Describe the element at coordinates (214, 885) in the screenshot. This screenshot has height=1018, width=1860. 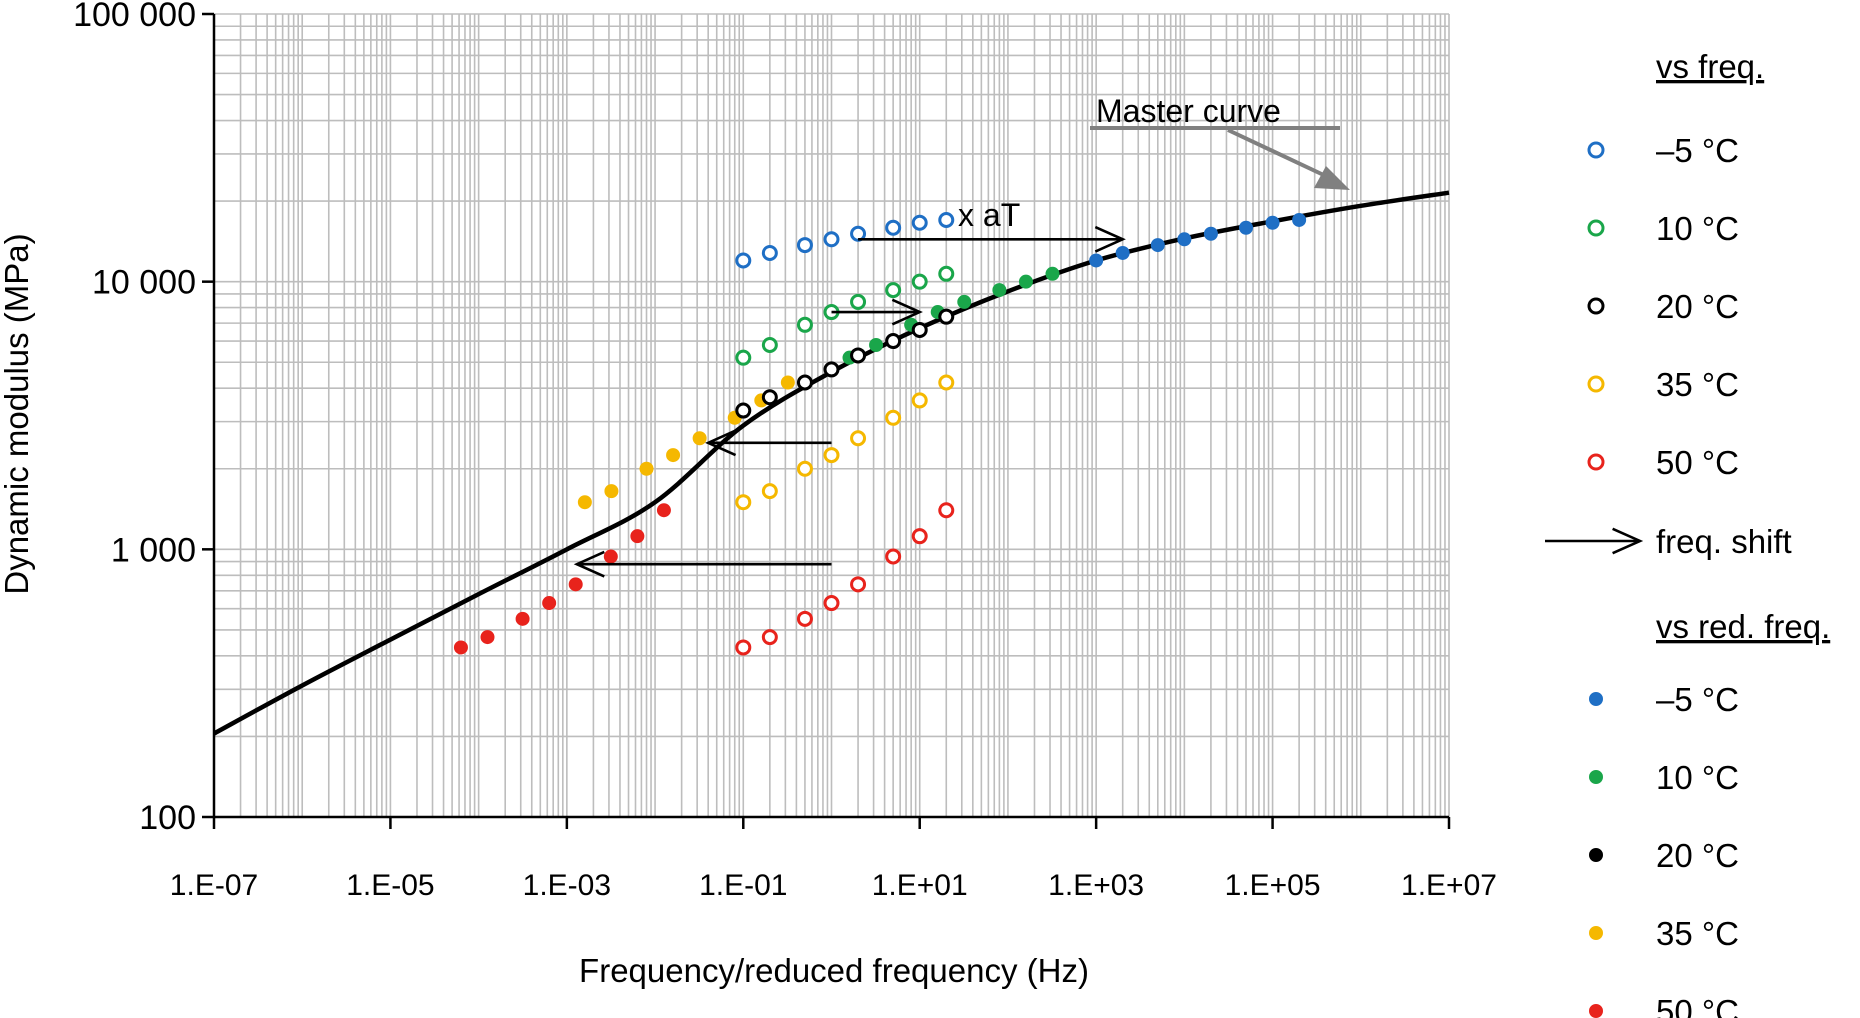
I see `x-tick-label: 1.E-07` at that location.